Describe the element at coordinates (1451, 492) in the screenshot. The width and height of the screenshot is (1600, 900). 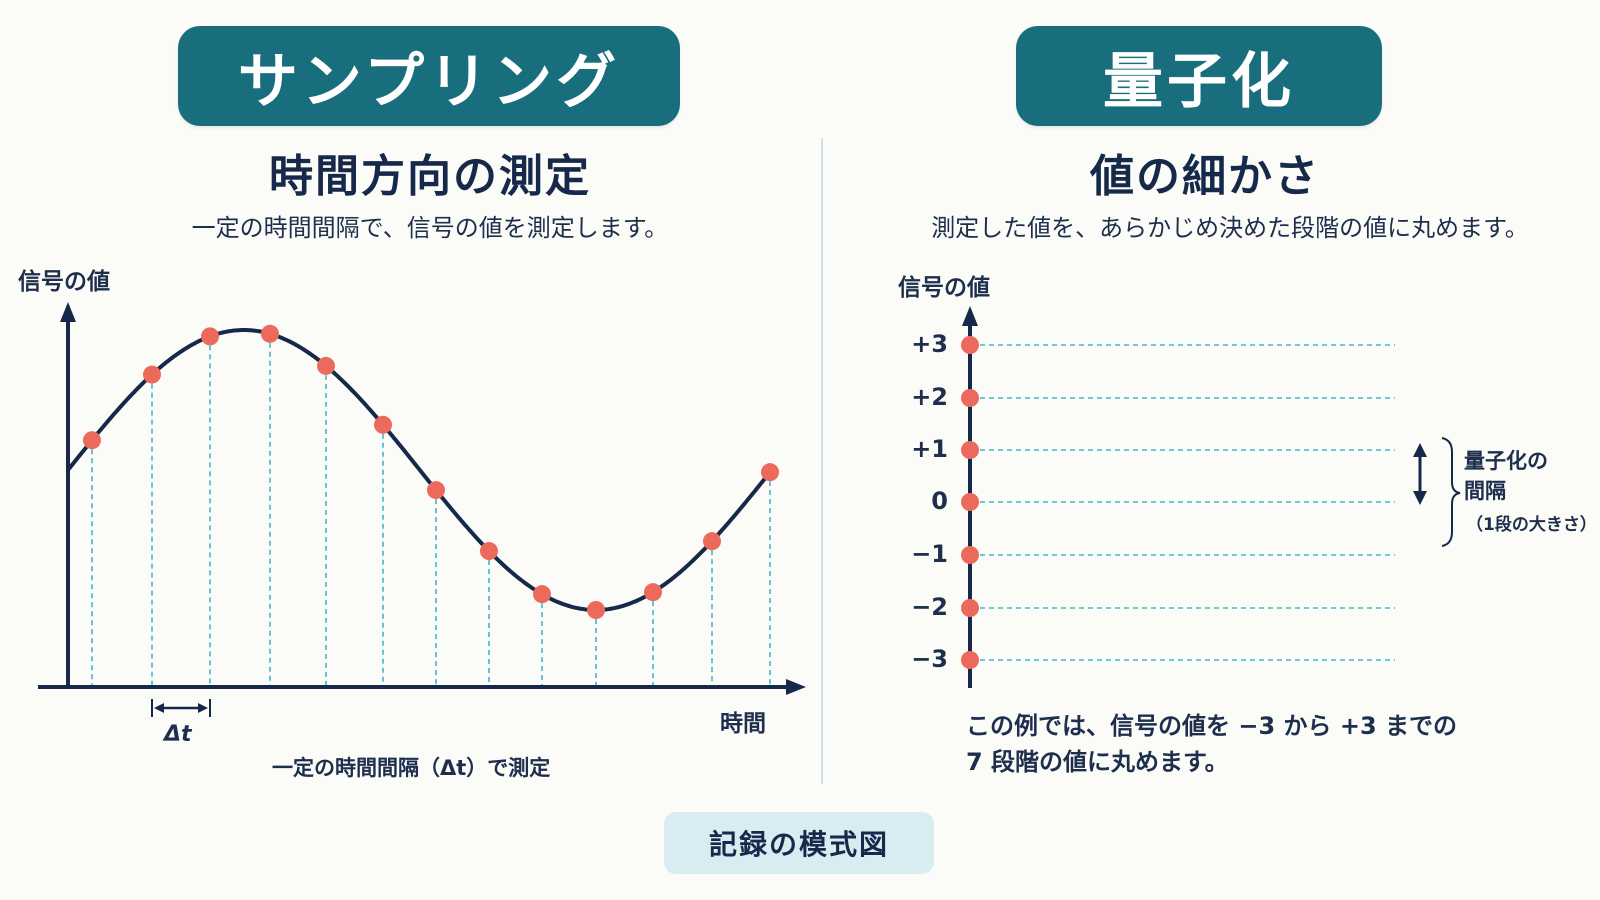
I see `interval-brace` at that location.